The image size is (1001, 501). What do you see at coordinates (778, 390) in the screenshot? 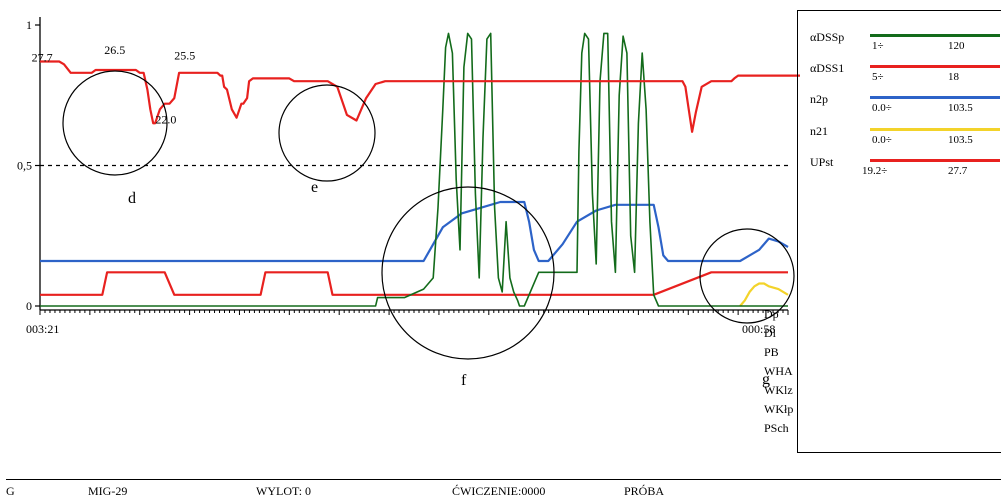
I see `indicator-label: WKlz` at bounding box center [778, 390].